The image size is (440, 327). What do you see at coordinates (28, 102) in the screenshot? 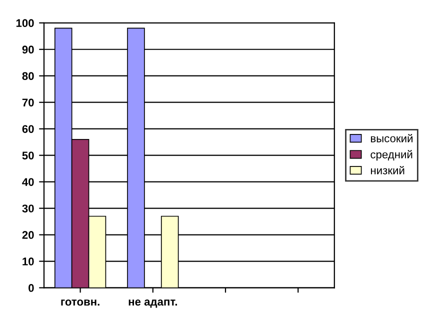
I see `y-tick-label: 70` at bounding box center [28, 102].